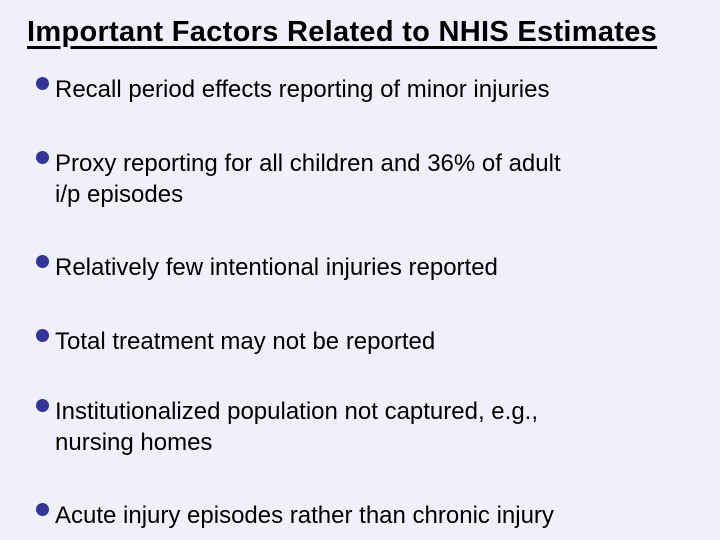 The image size is (720, 540). I want to click on bullet-item: Total treatment may not be reported, so click(366, 341).